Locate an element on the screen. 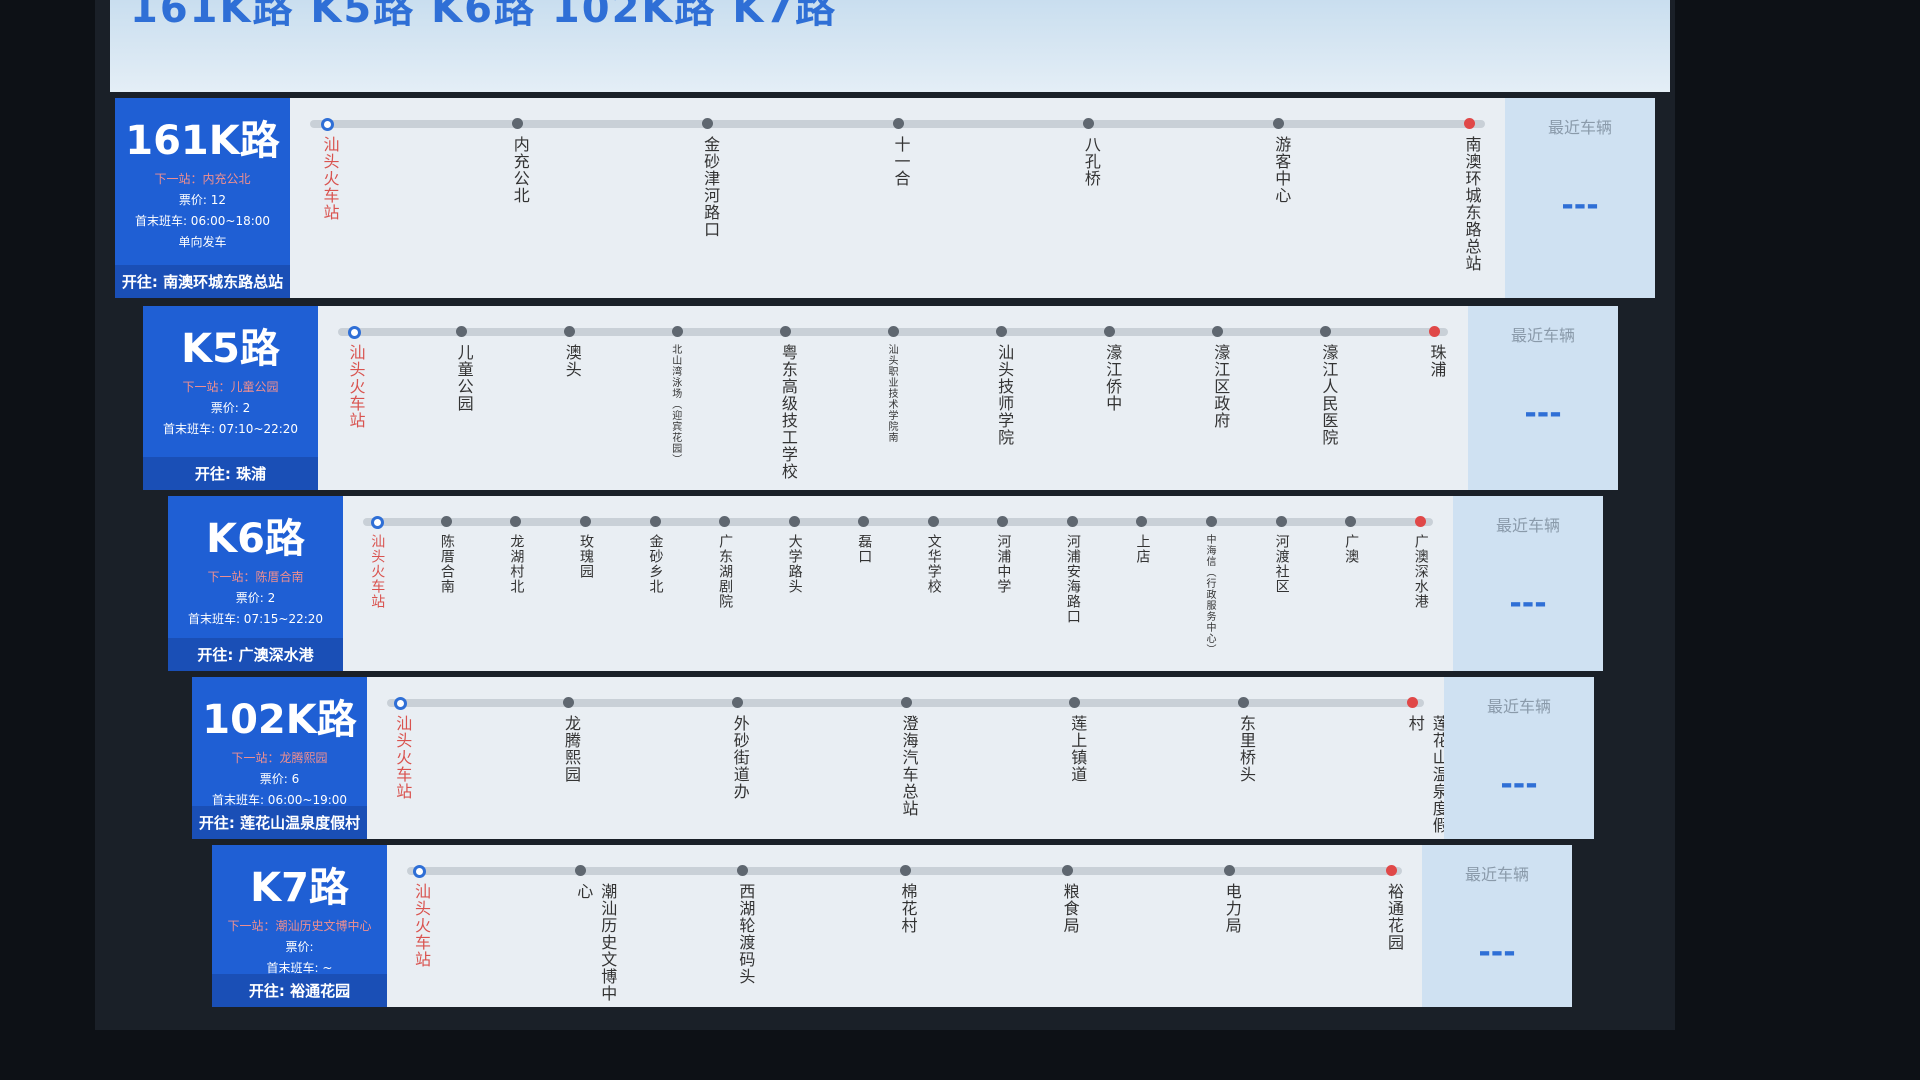 The width and height of the screenshot is (1920, 1080). stop-name: 大学路头 is located at coordinates (794, 564).